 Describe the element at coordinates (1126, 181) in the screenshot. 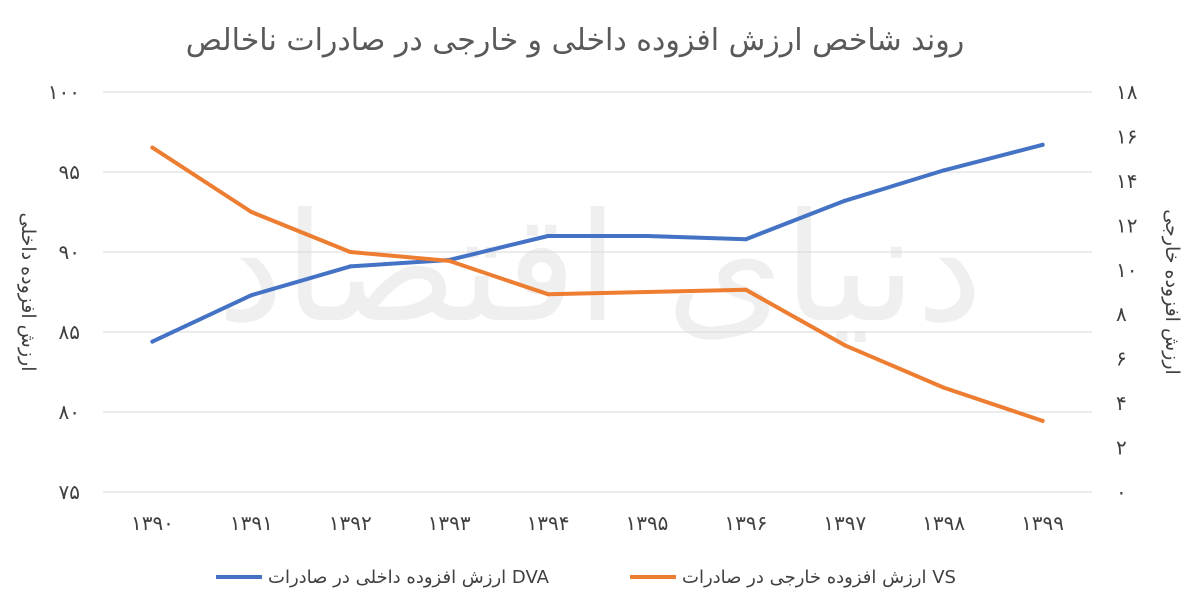

I see `right-tick-label: ۱۴` at that location.